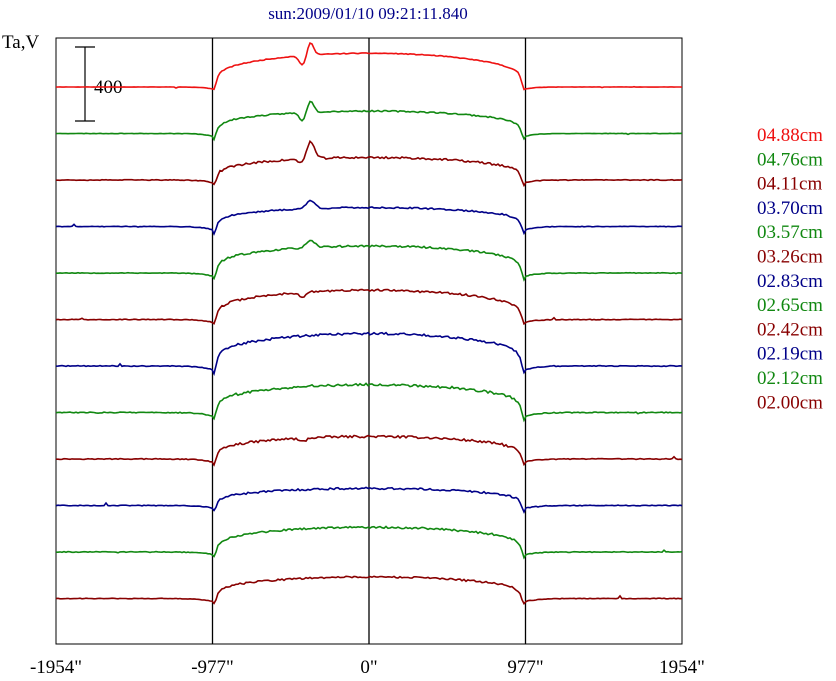 The width and height of the screenshot is (836, 681). I want to click on series-line-02.00cm, so click(369, 590).